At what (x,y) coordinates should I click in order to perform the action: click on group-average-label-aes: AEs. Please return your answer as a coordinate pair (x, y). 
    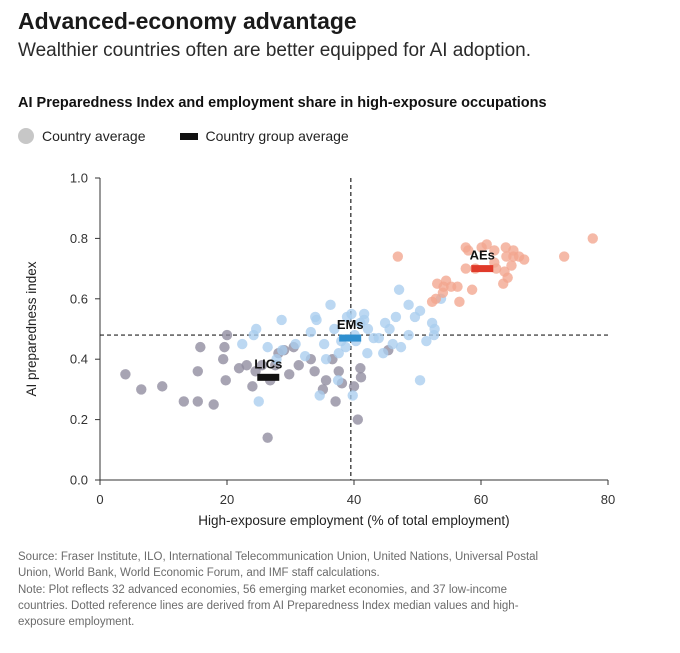
    Looking at the image, I should click on (482, 255).